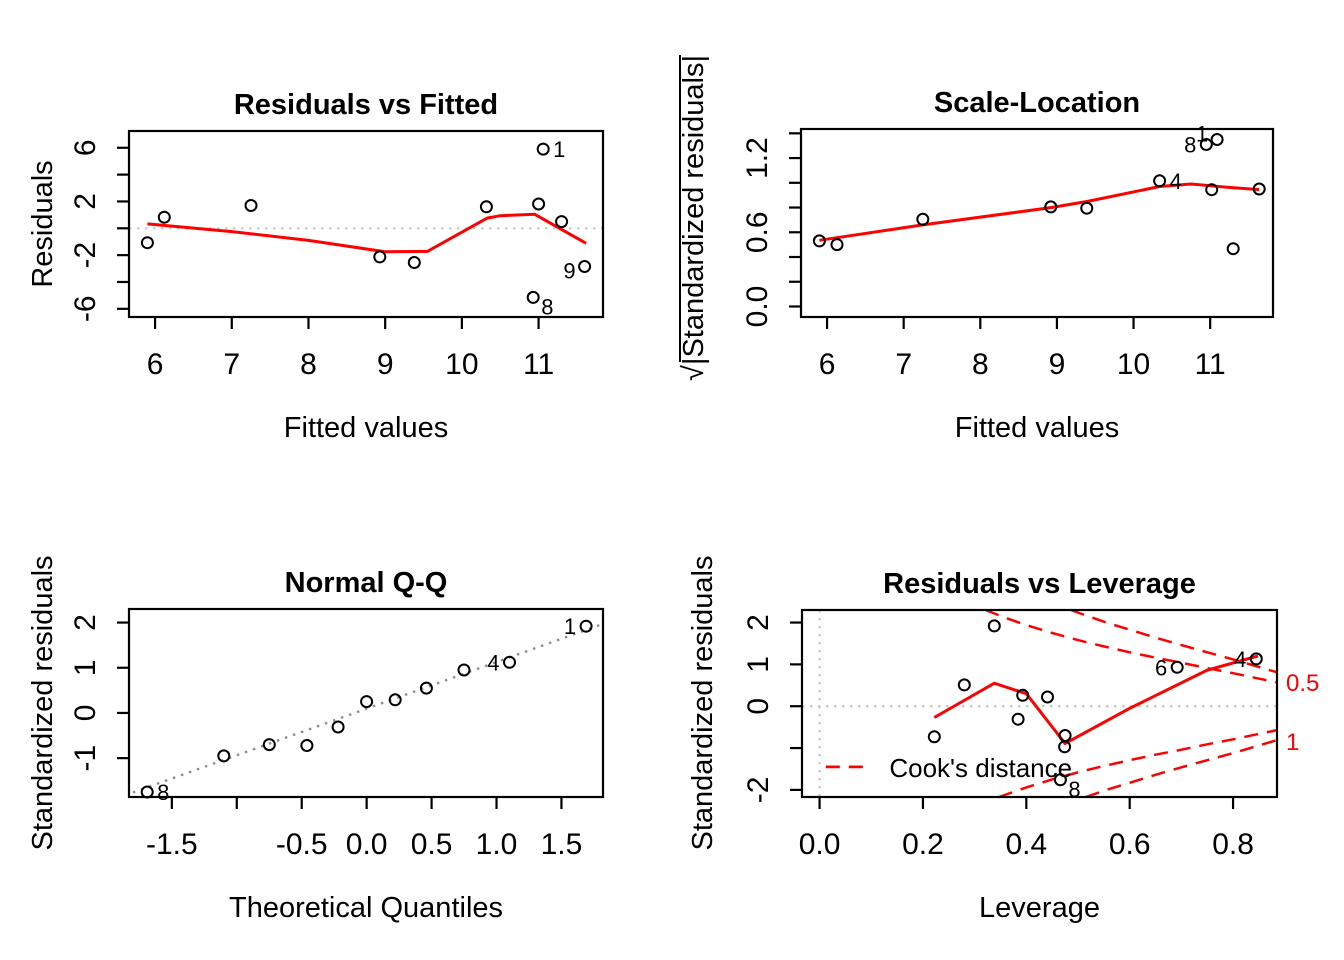 This screenshot has width=1344, height=960. I want to click on x-axis-tick-label: 1.5, so click(562, 844).